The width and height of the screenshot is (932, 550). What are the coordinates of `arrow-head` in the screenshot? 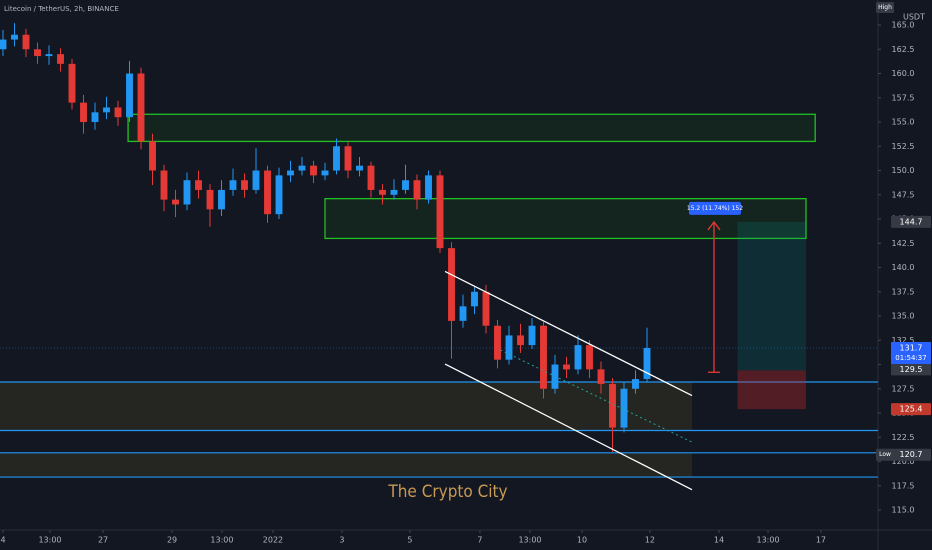 It's located at (714, 225).